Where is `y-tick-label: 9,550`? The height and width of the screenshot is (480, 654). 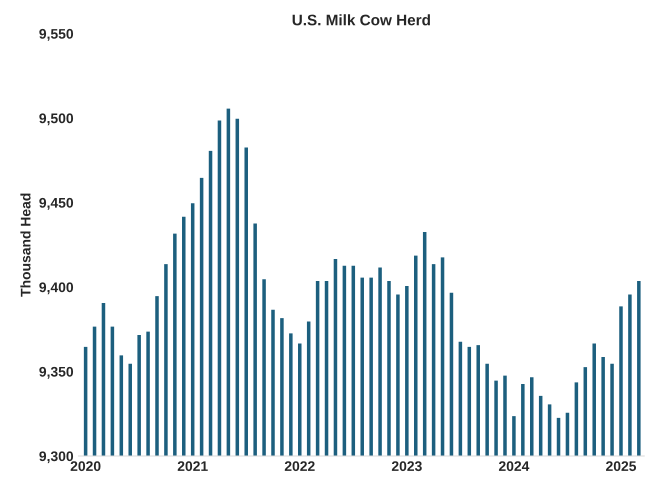
y-tick-label: 9,550 is located at coordinates (56, 34).